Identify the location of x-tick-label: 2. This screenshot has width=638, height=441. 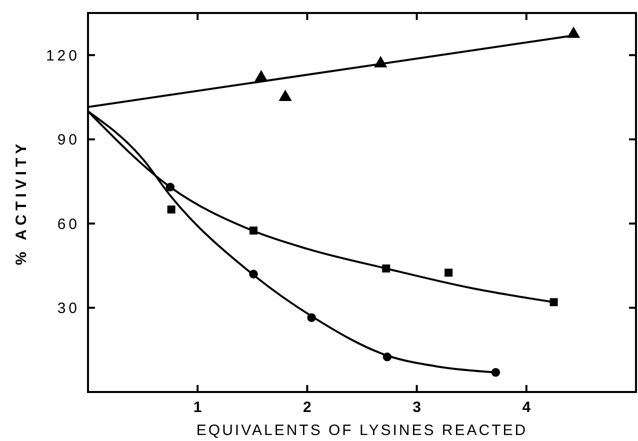
(307, 407).